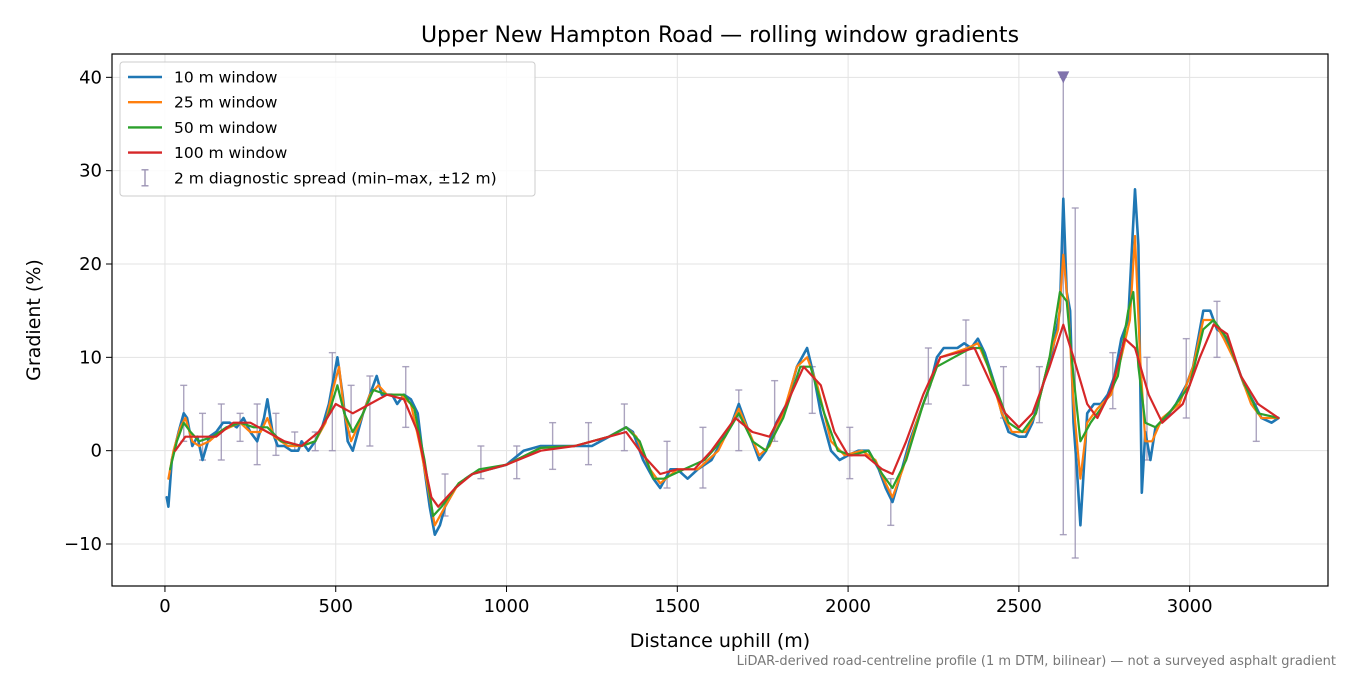  What do you see at coordinates (1019, 606) in the screenshot?
I see `x-tick-label: 2500` at bounding box center [1019, 606].